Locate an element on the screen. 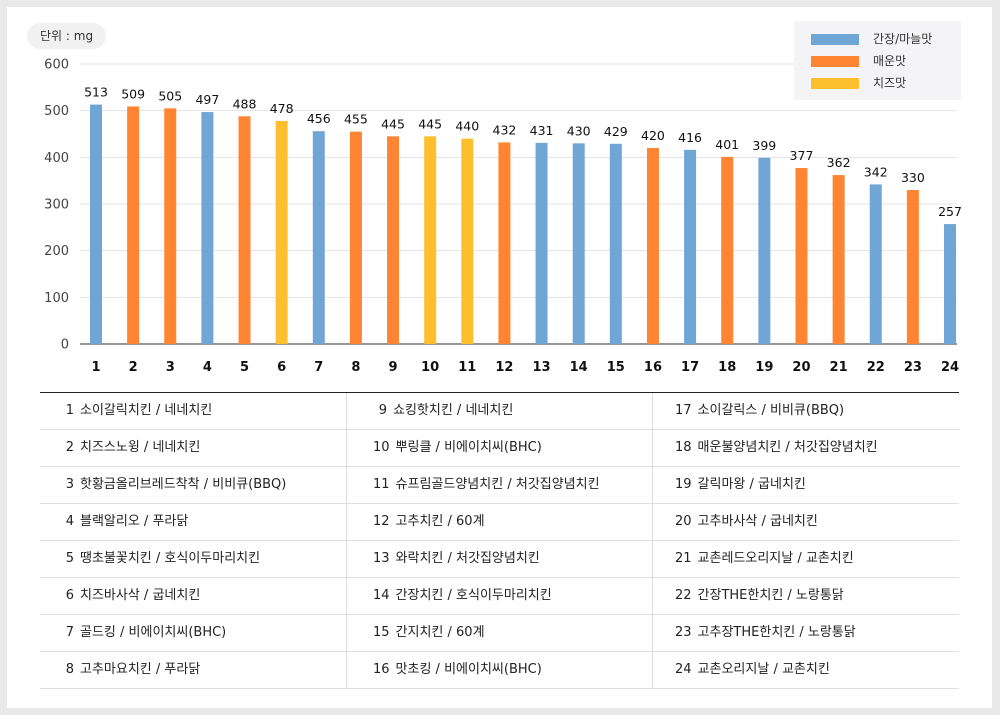 This screenshot has height=715, width=1000. menu-name: 소이갈릭치킨 / 네네치킨 is located at coordinates (146, 410).